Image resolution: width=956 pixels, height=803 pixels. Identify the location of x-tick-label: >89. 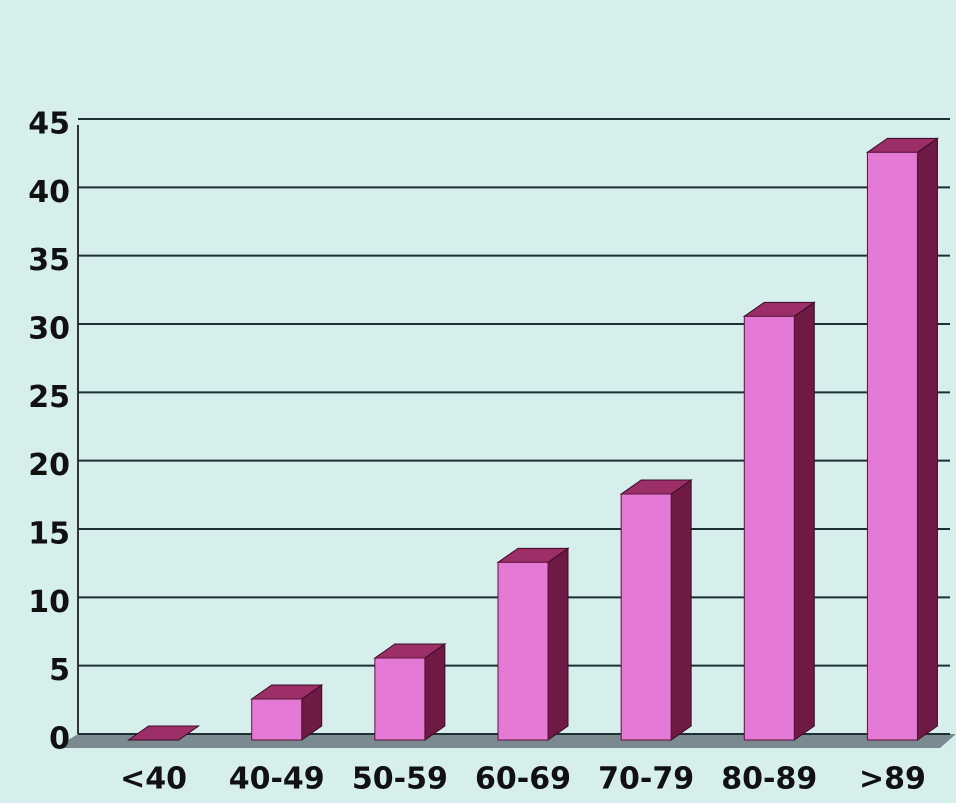
(892, 779).